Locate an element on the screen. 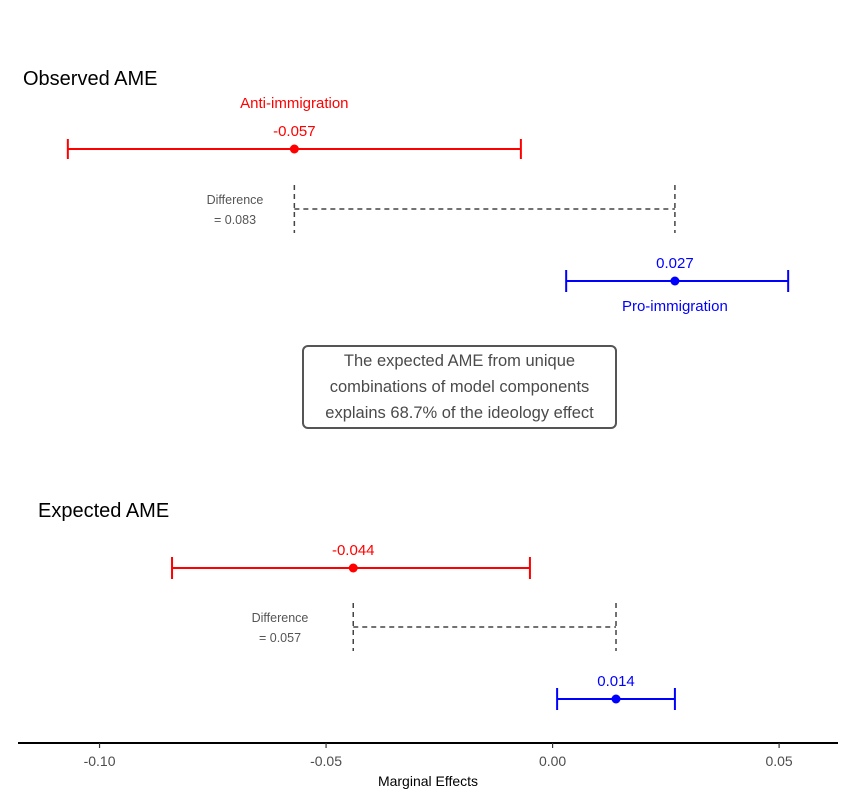  observed-pro-estimate-label: 0.027 is located at coordinates (675, 263).